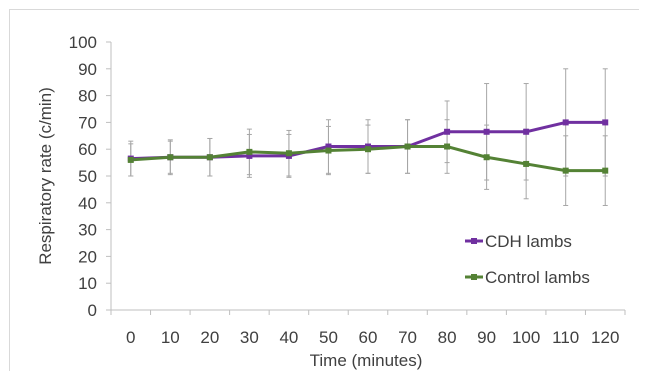 Image resolution: width=646 pixels, height=371 pixels. Describe the element at coordinates (288, 337) in the screenshot. I see `x-tick-label: 40` at that location.